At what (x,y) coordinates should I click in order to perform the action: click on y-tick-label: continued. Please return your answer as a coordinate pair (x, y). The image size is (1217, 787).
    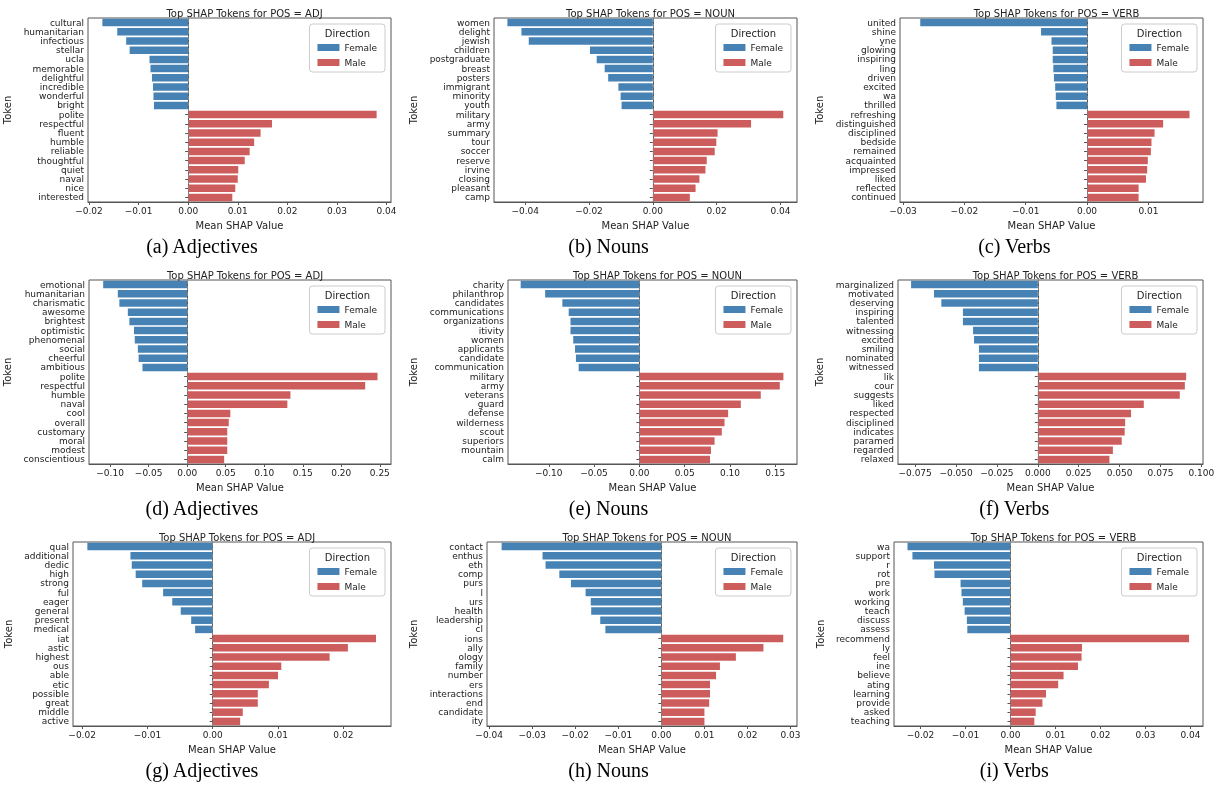
    Looking at the image, I should click on (873, 197).